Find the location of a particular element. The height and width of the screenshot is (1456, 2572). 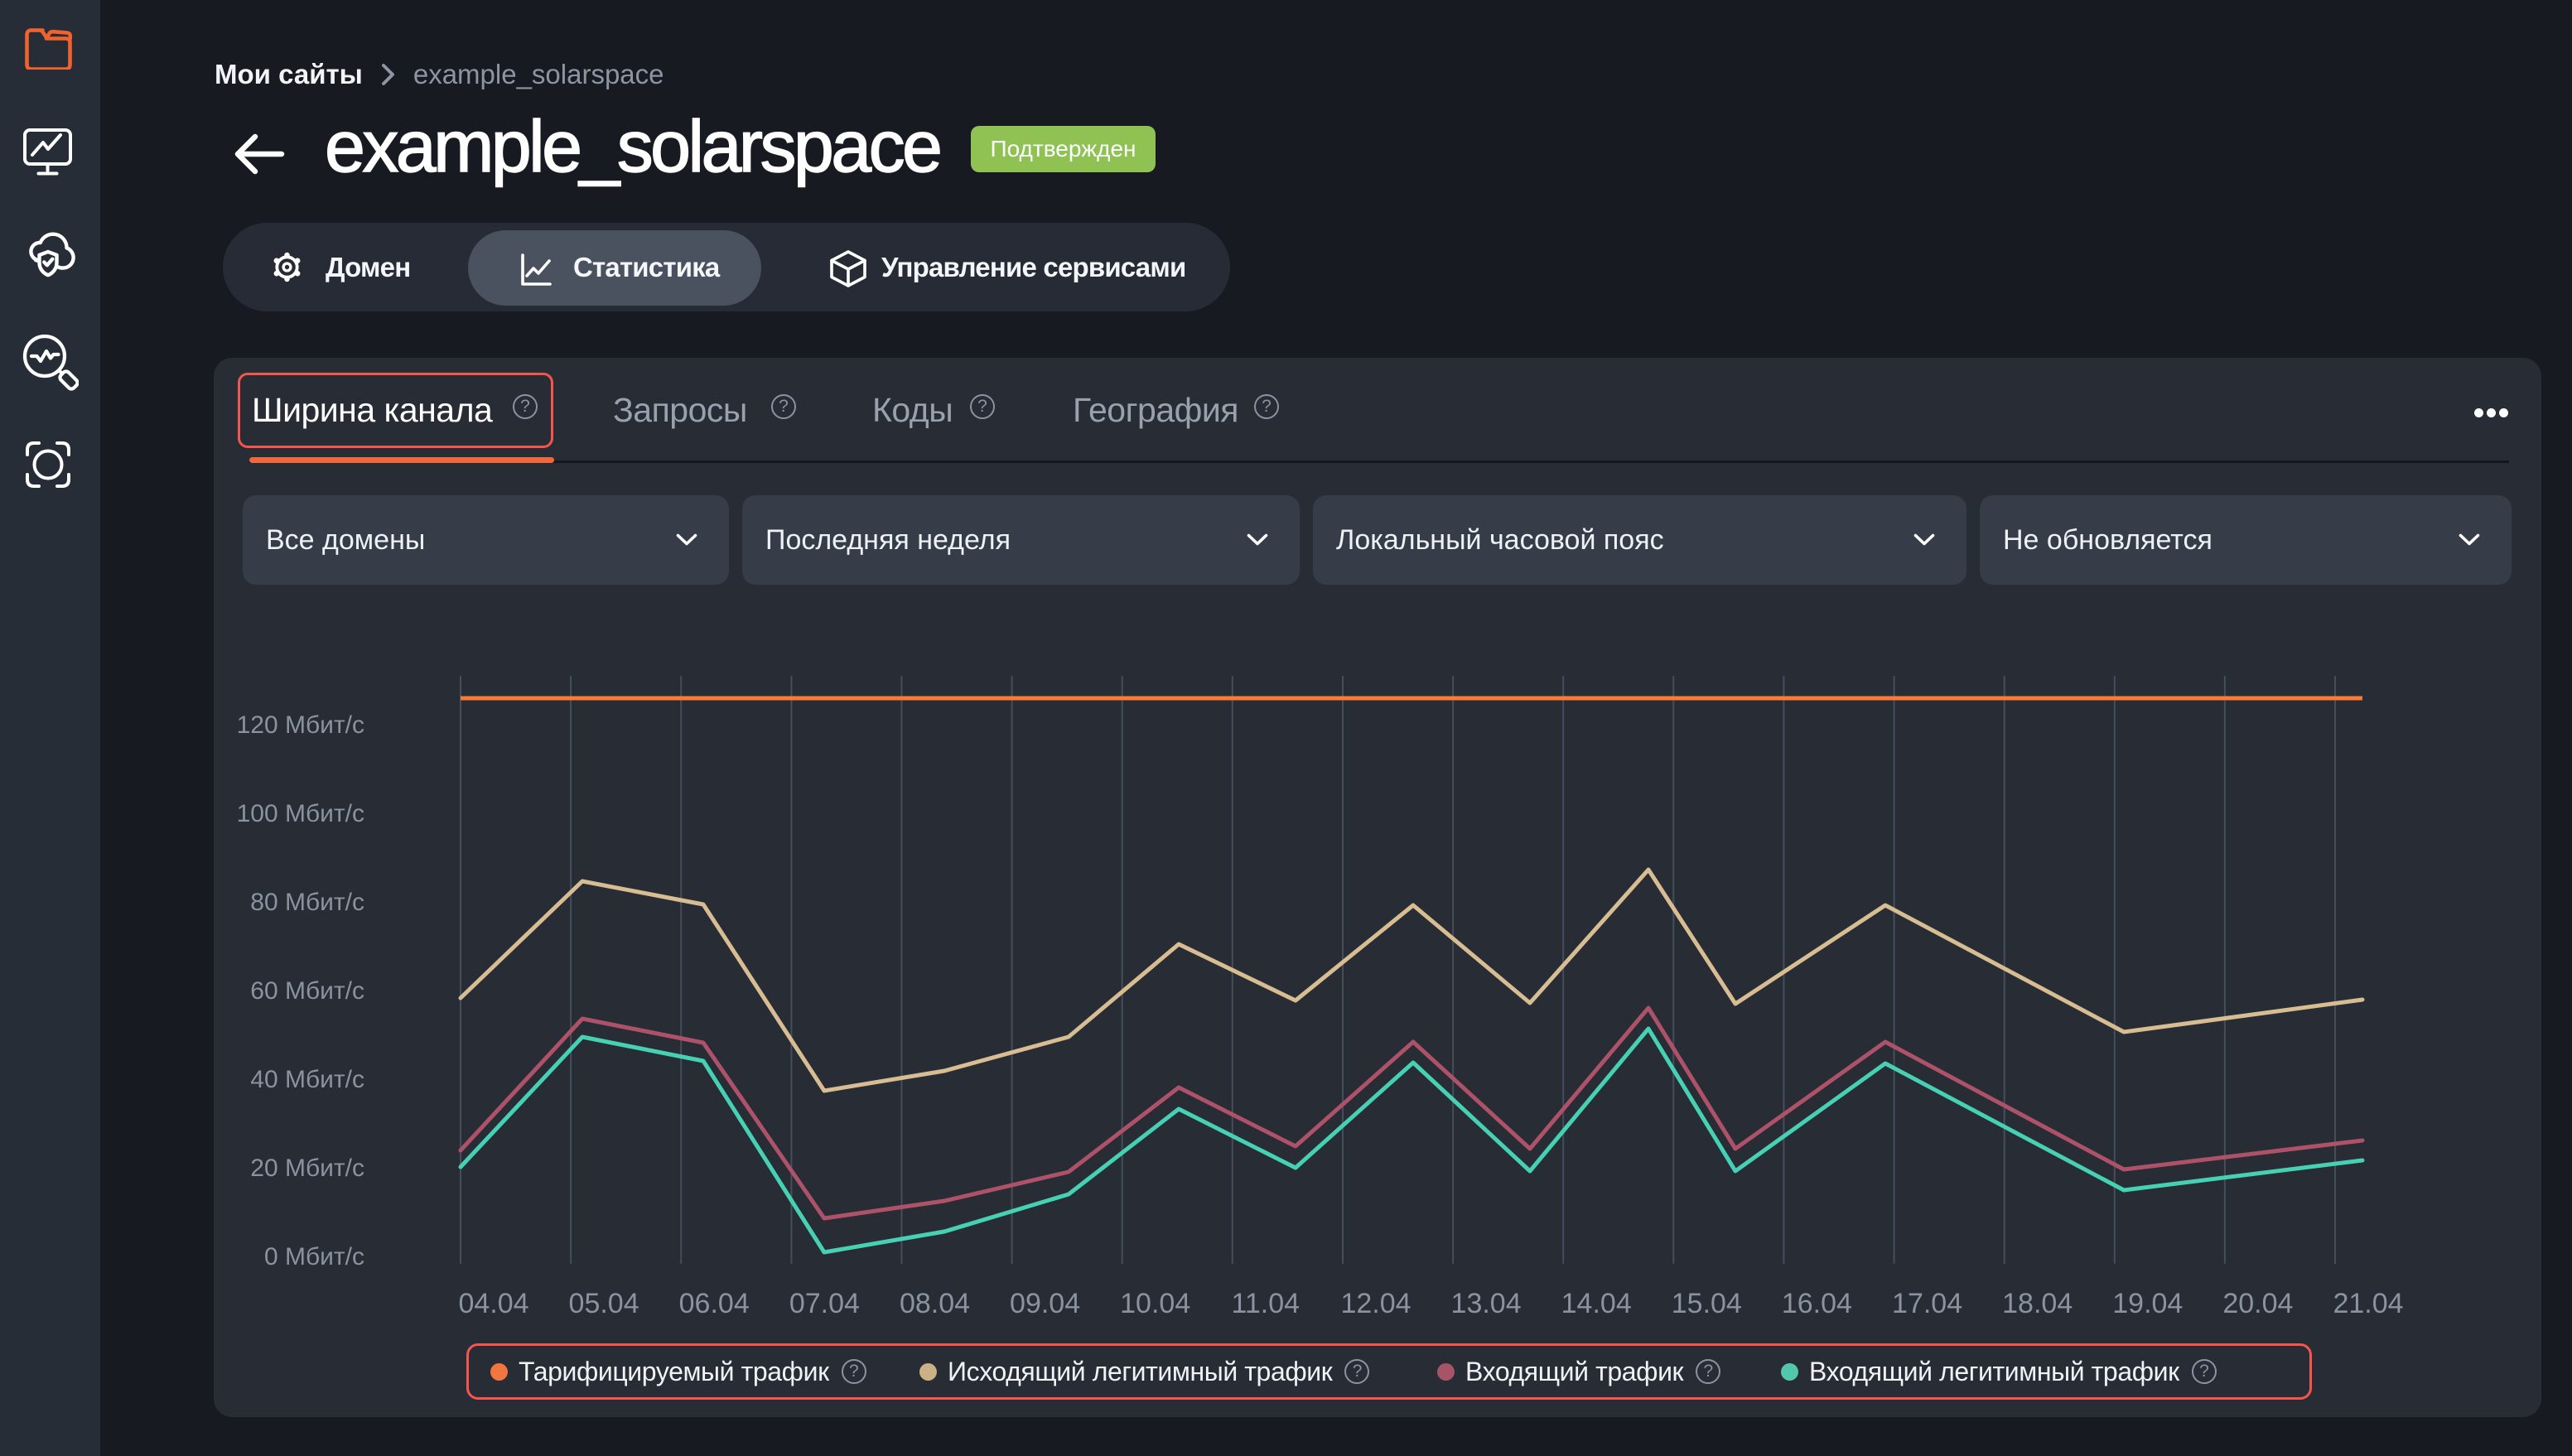

svg-text: 80 Мбит/с is located at coordinates (307, 902).